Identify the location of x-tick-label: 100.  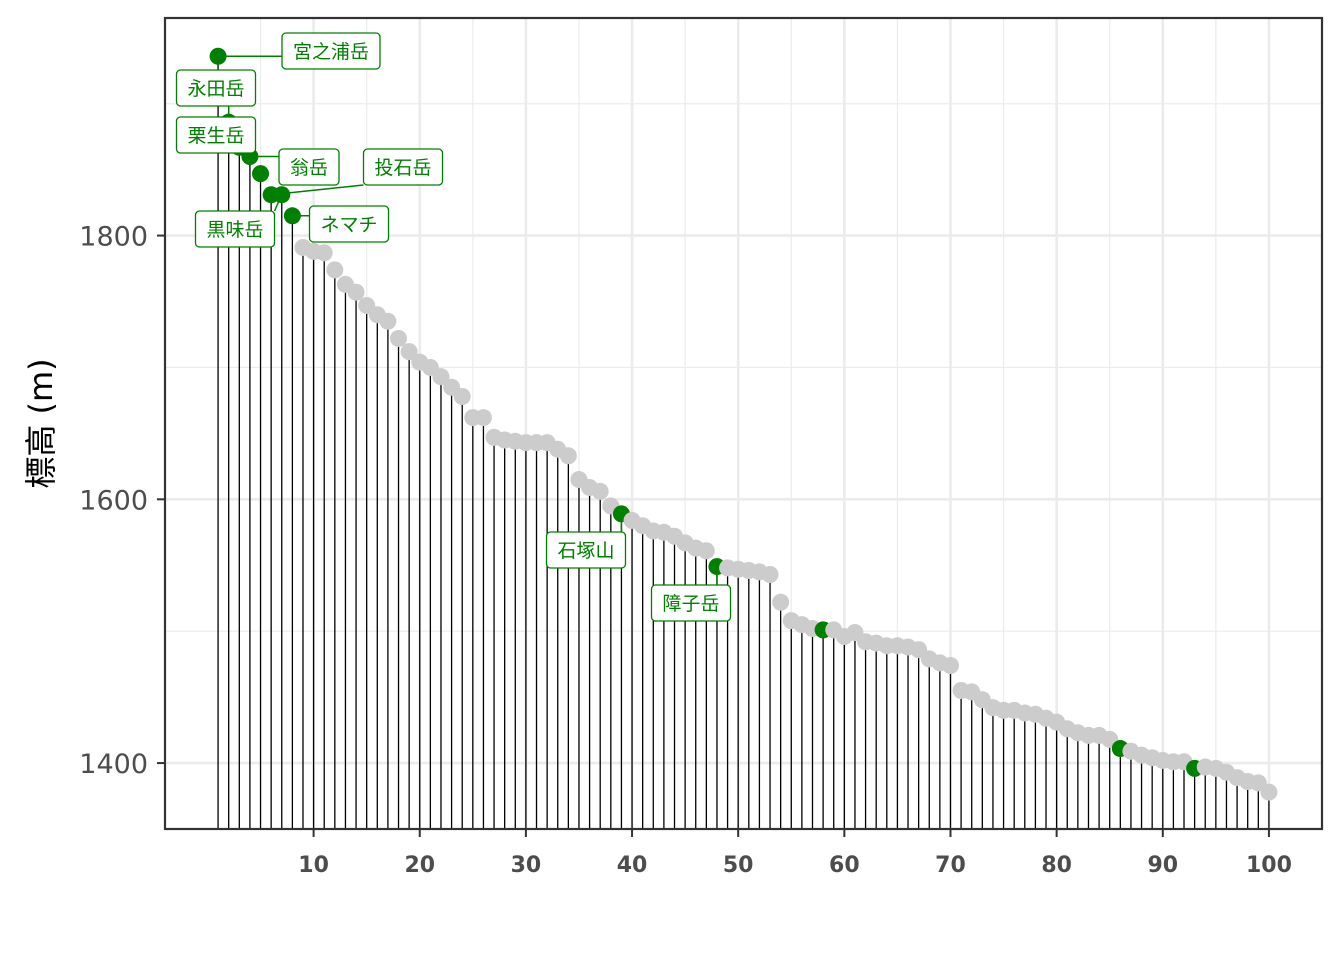
(1269, 865).